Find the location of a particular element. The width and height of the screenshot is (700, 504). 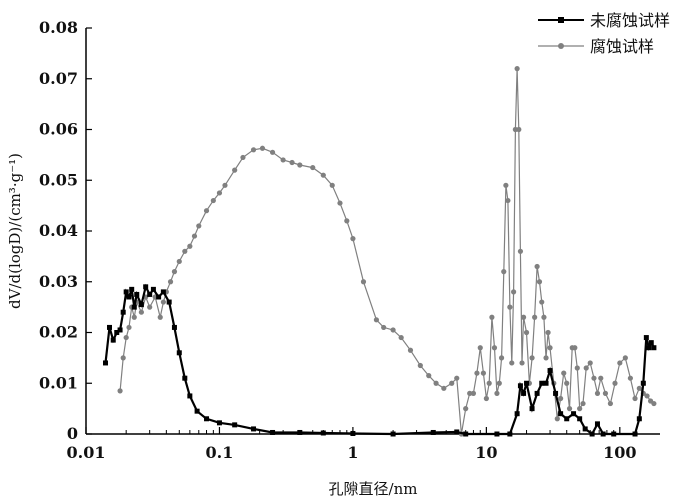

y-tick-label: 0.07 is located at coordinates (58, 78).